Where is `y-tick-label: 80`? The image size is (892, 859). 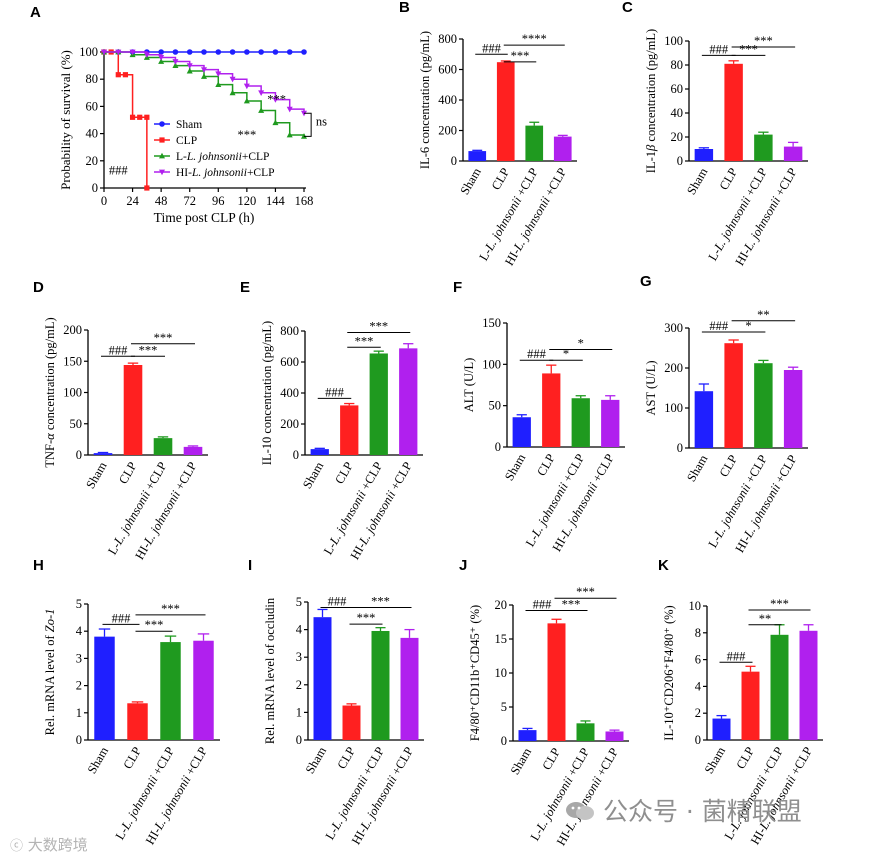 y-tick-label: 80 is located at coordinates (92, 79).